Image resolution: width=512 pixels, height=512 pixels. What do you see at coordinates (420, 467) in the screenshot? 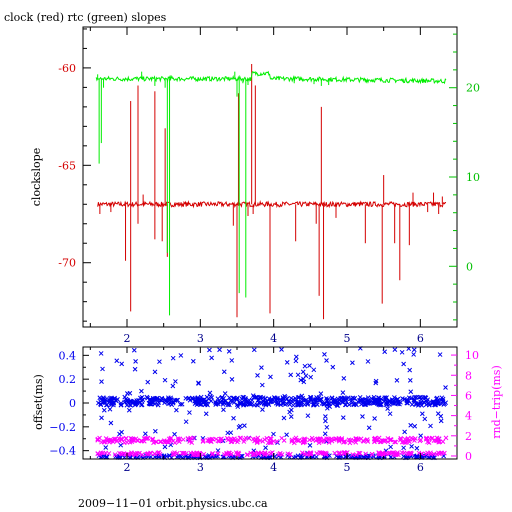
I see `x-tick-label: 6` at bounding box center [420, 467].